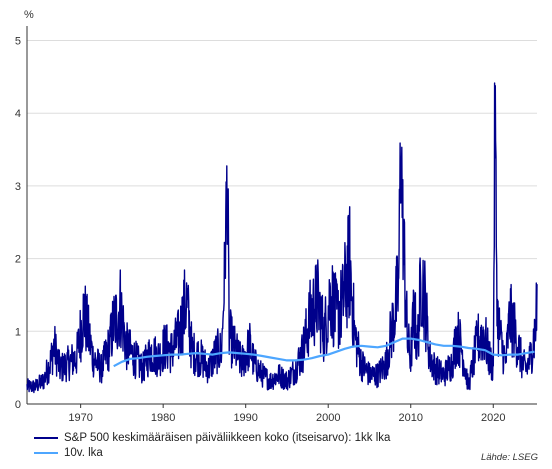 This screenshot has height=469, width=552. Describe the element at coordinates (18, 260) in the screenshot. I see `y-tick-label: 2` at that location.